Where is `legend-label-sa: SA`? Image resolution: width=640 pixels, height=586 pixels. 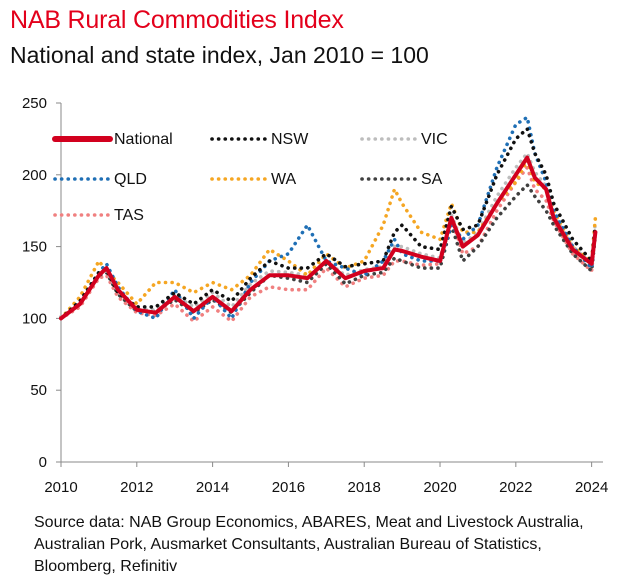
legend-label-sa: SA is located at coordinates (432, 179).